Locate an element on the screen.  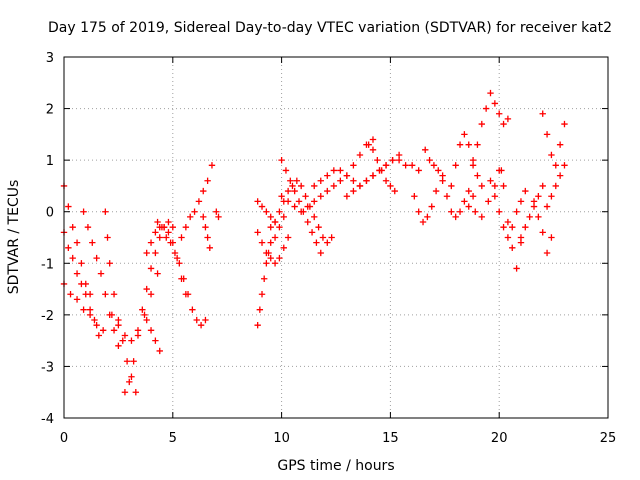
x-tick-label: 5 is located at coordinates (173, 438).